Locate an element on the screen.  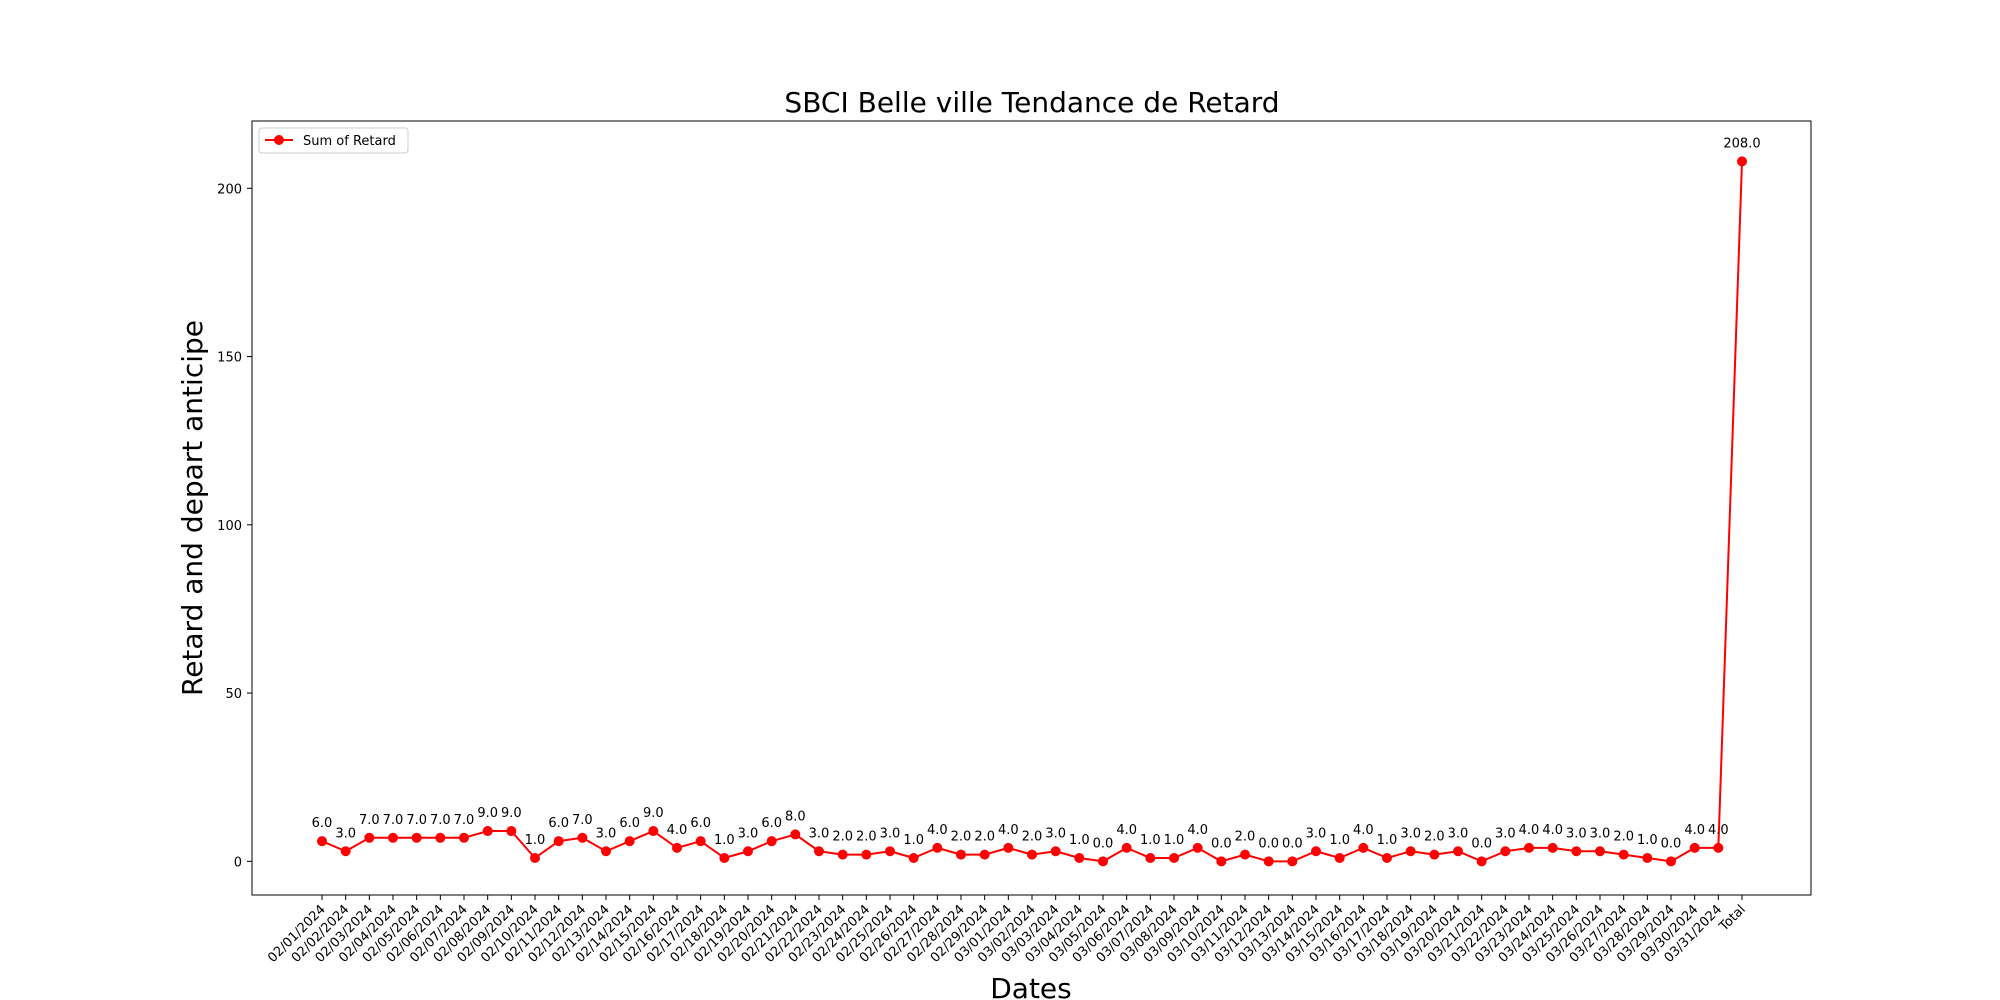
legend-box is located at coordinates (333, 140).